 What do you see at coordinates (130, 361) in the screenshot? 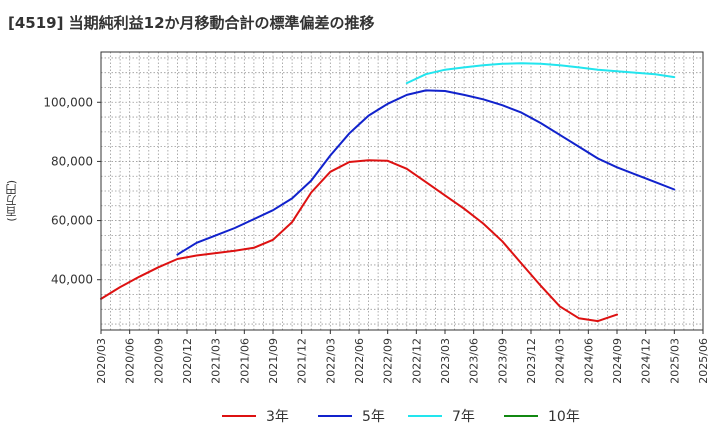
I see `x-tick-label: 2020/06` at bounding box center [130, 361].